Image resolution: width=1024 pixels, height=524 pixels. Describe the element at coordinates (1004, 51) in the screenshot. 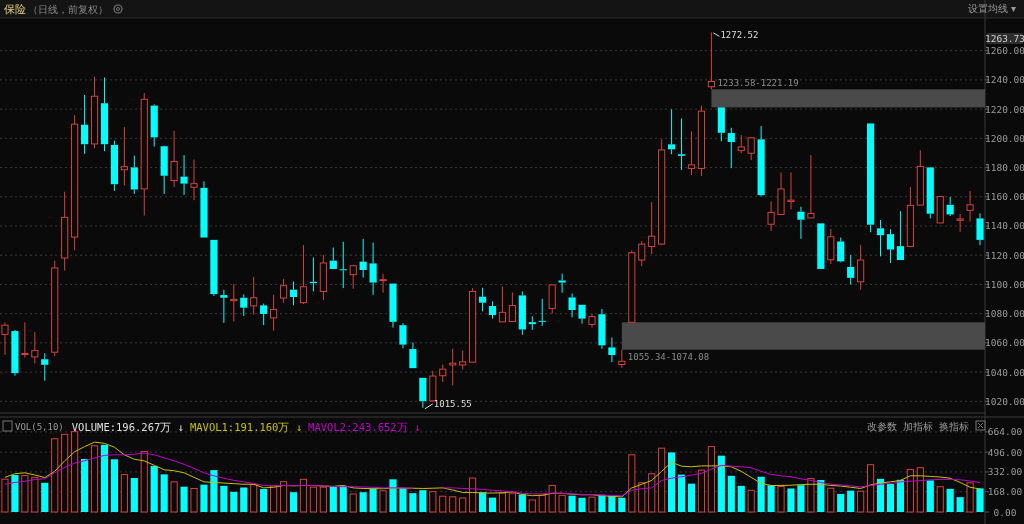

I see `y-tick-label: 1260.00` at that location.